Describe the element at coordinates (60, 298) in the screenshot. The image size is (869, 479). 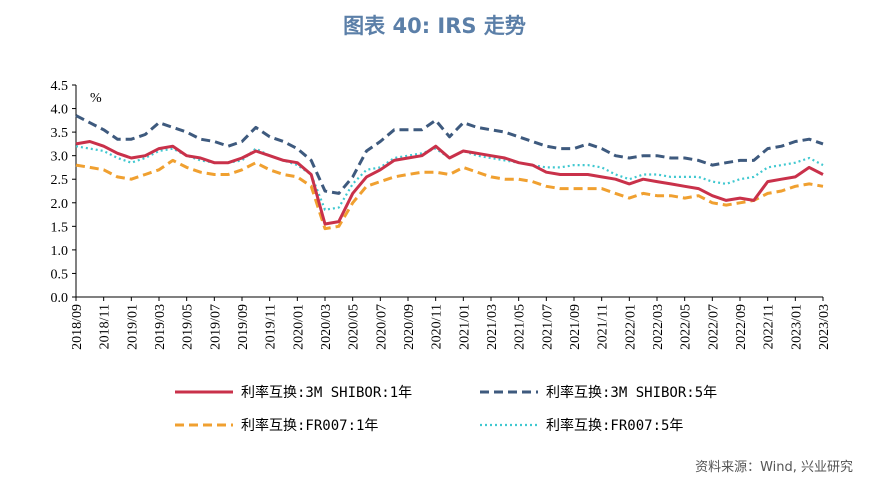
I see `y-tick-label: 0.0` at that location.